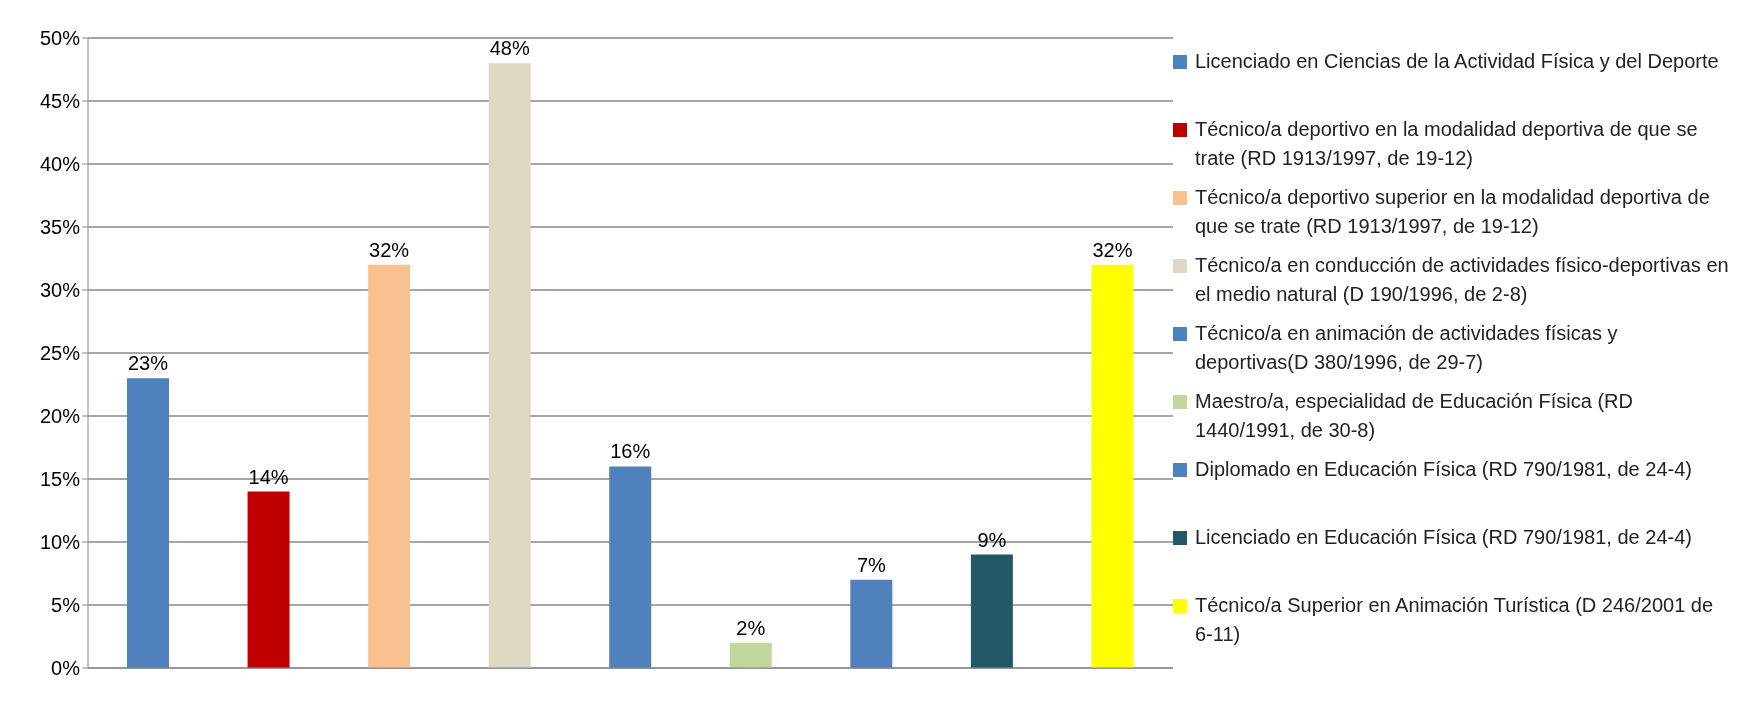  I want to click on data-label: 9%, so click(992, 539).